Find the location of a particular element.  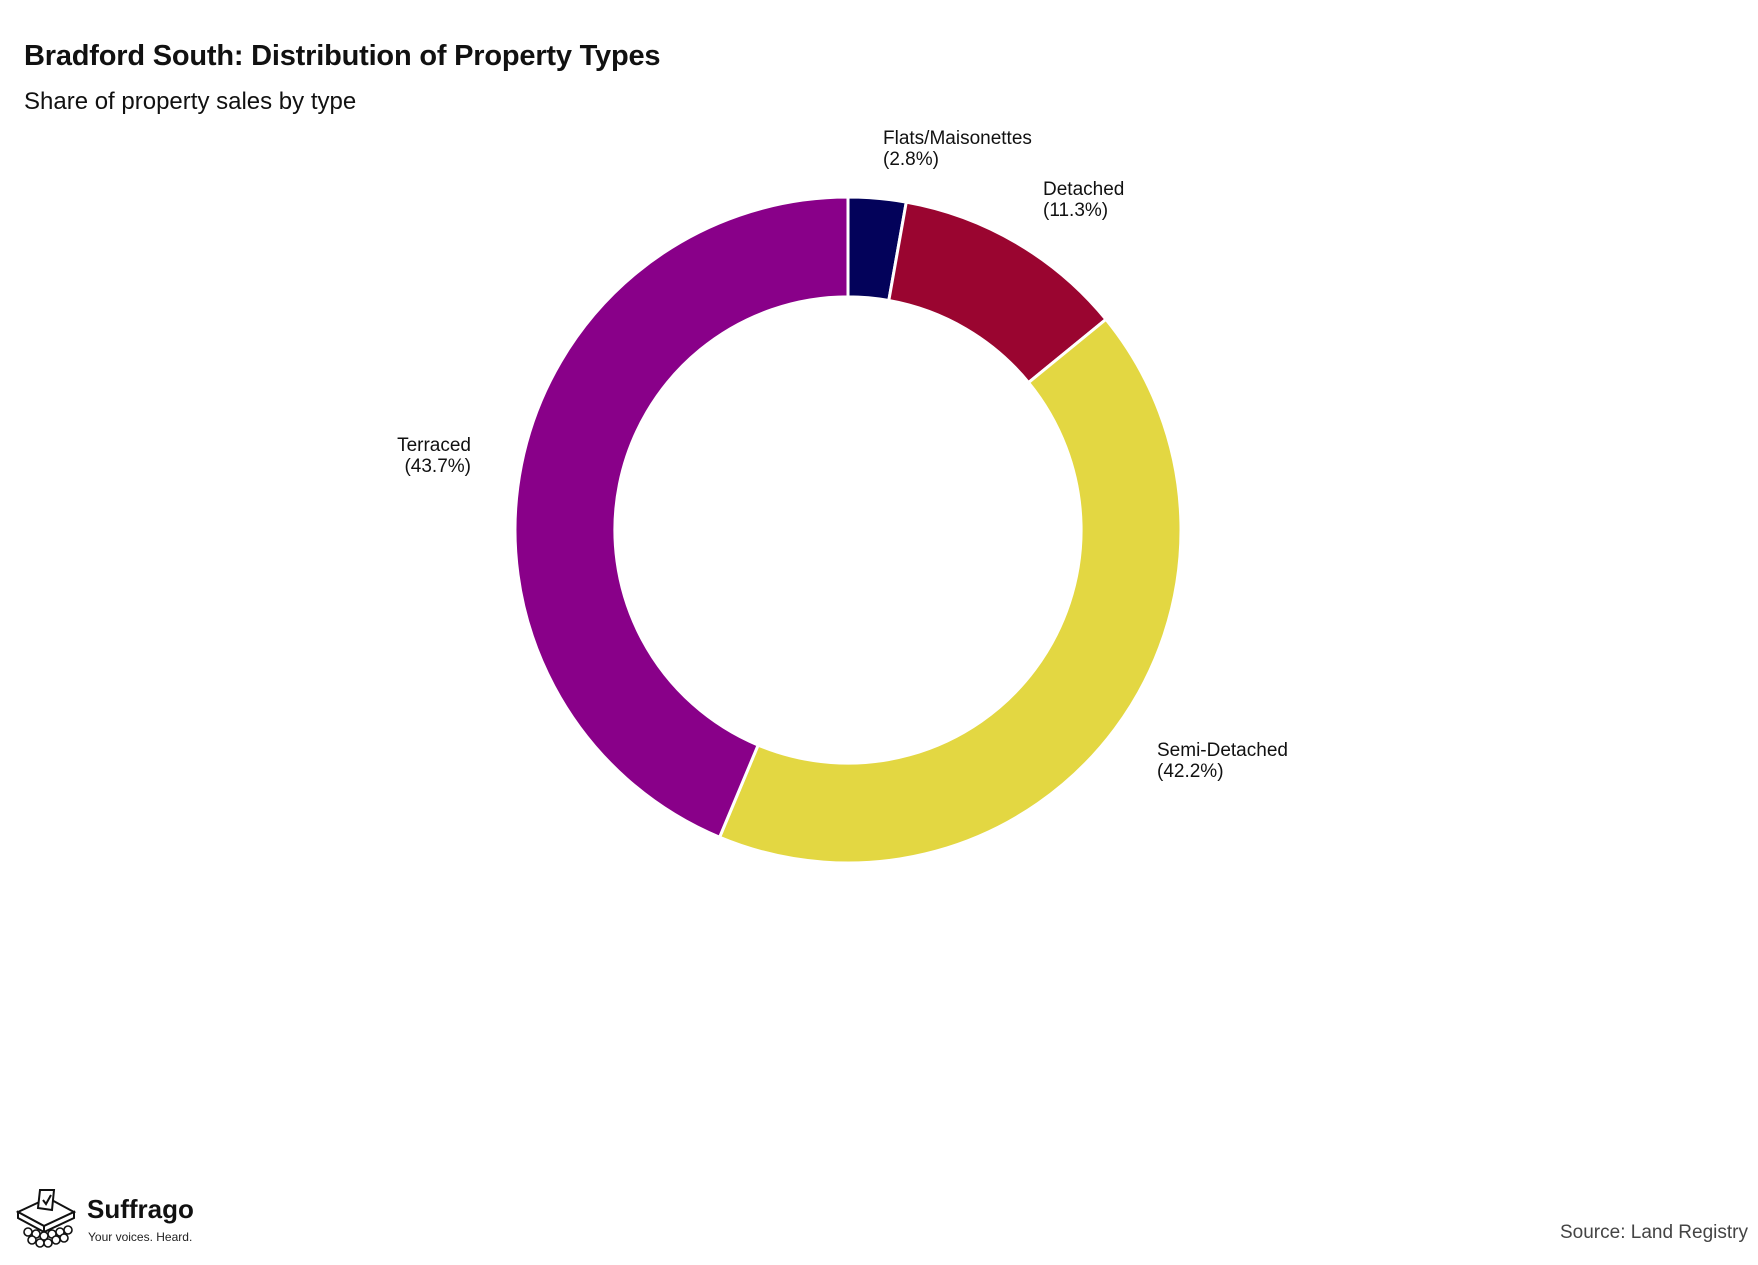

slice-label-terraced: Terraced (43.7%) is located at coordinates (434, 456).